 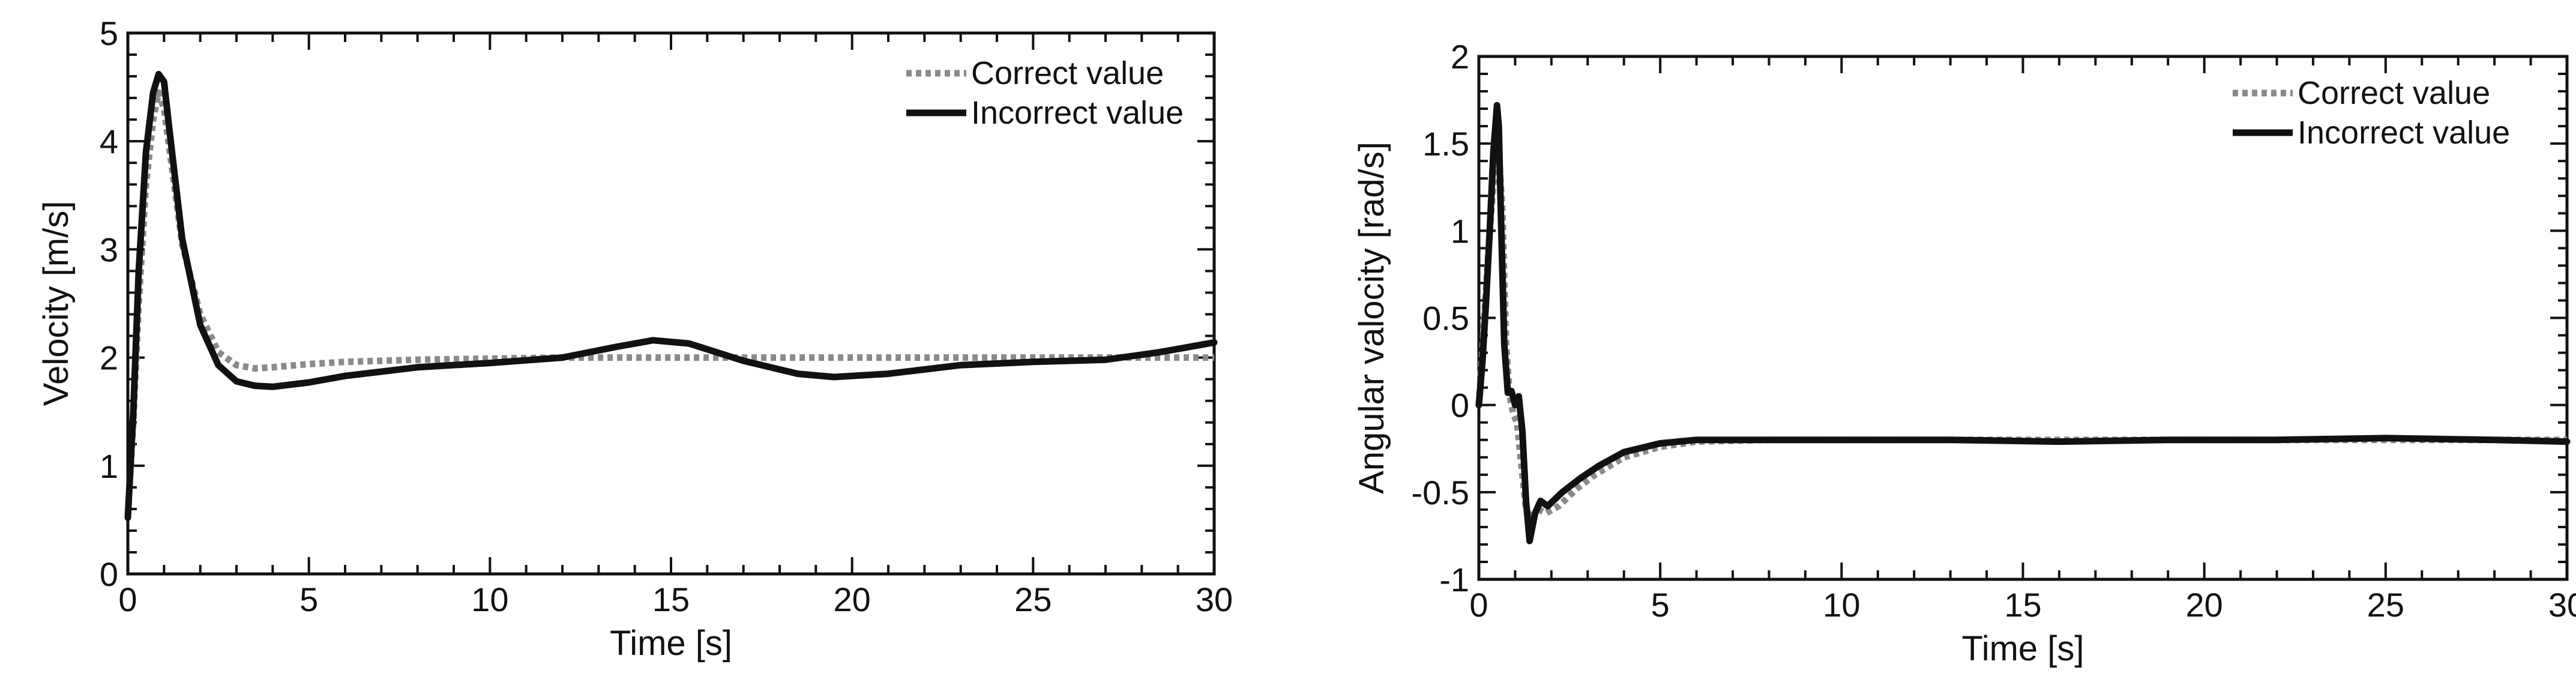 What do you see at coordinates (1454, 580) in the screenshot?
I see `y-tick-label: -1` at bounding box center [1454, 580].